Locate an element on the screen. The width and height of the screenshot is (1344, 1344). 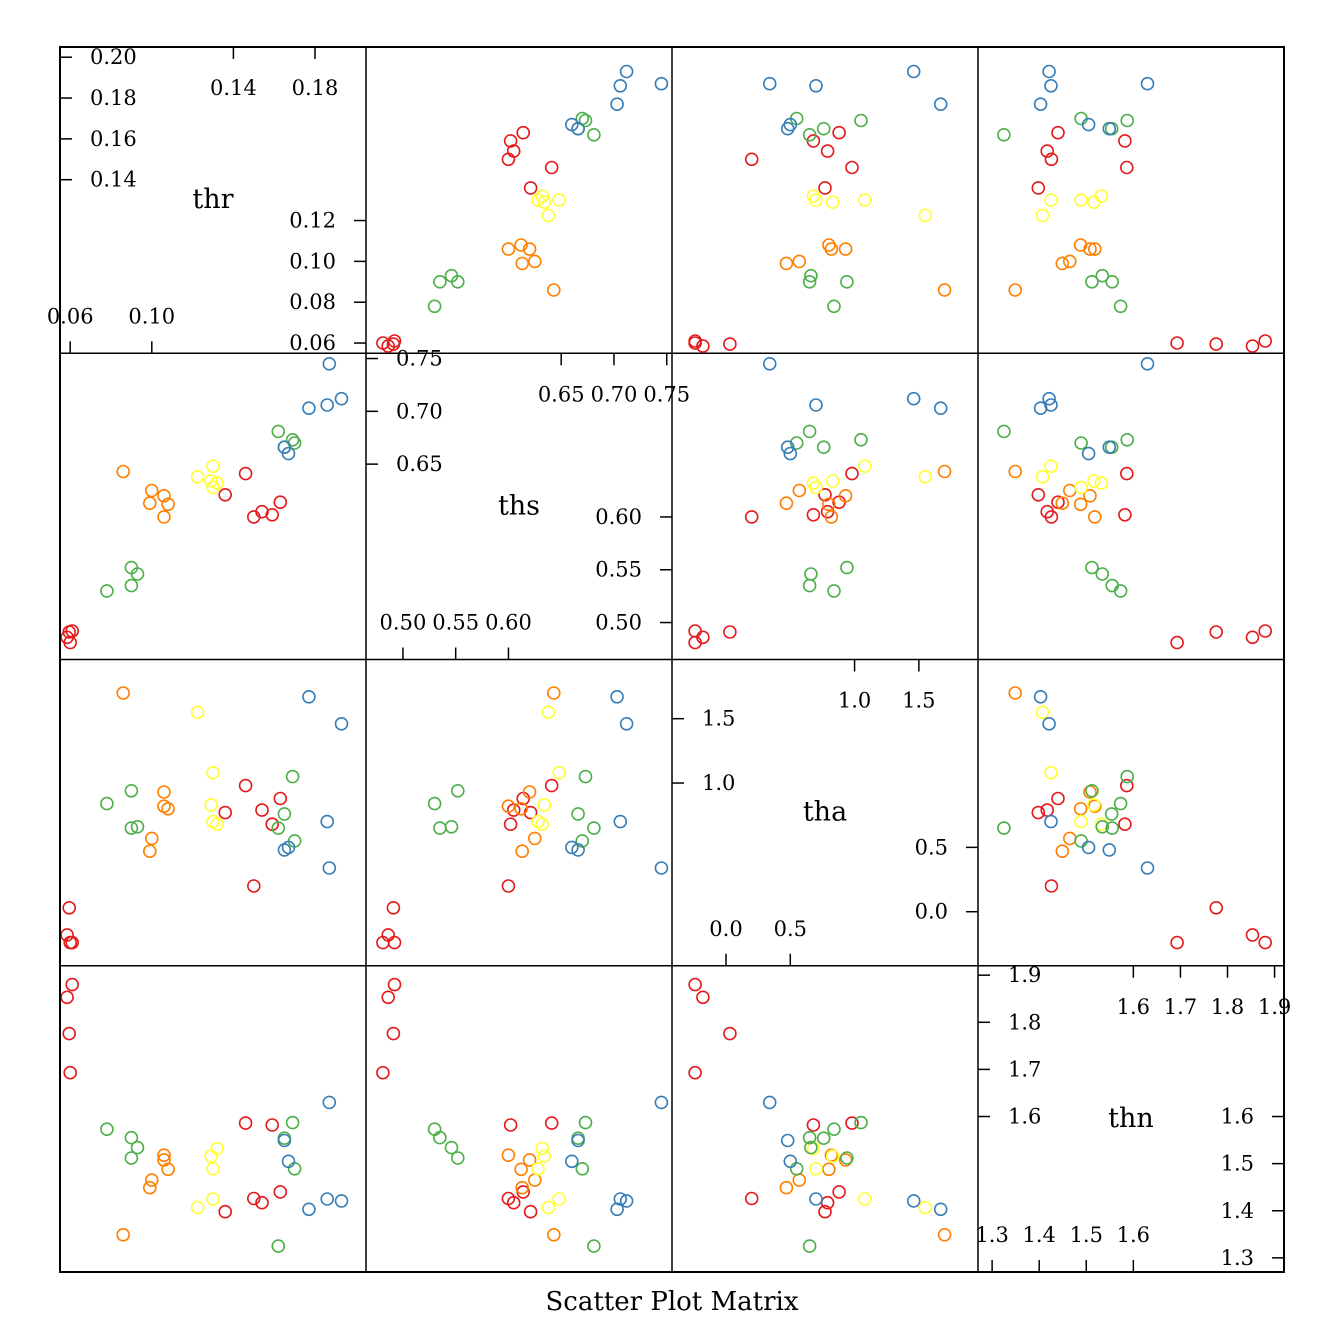
chart-title: Scatter Plot Matrix is located at coordinates (671, 1302).